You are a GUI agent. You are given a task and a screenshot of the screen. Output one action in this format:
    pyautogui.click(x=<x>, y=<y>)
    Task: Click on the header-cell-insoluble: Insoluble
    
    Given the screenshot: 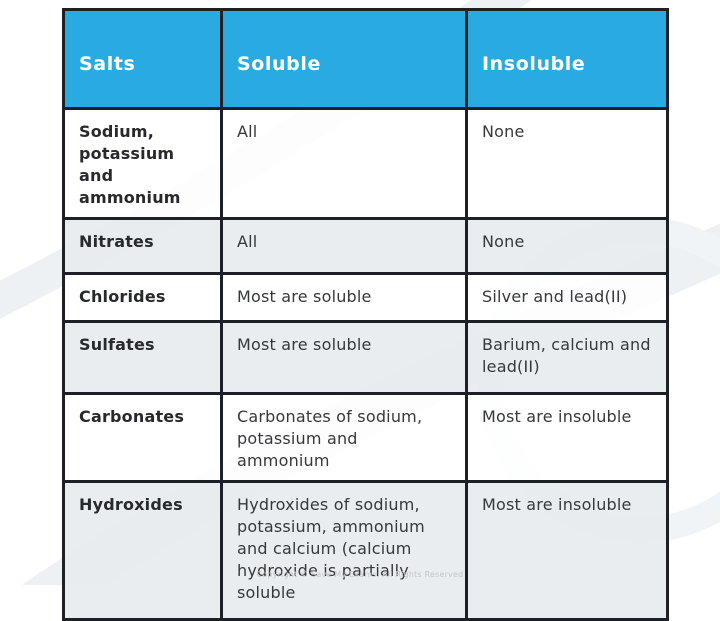 What is the action you would take?
    pyautogui.click(x=567, y=59)
    